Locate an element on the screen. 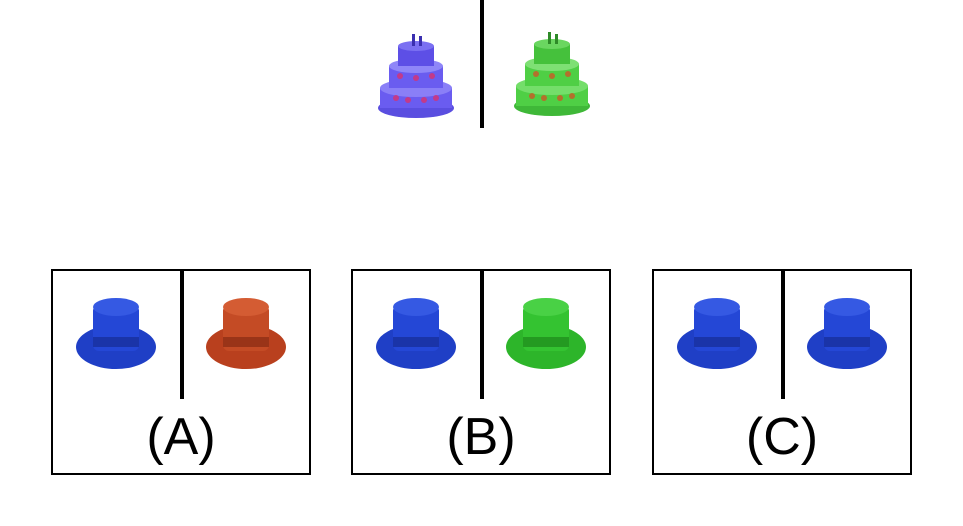 The image size is (963, 526). option-b: (B) is located at coordinates (481, 372).